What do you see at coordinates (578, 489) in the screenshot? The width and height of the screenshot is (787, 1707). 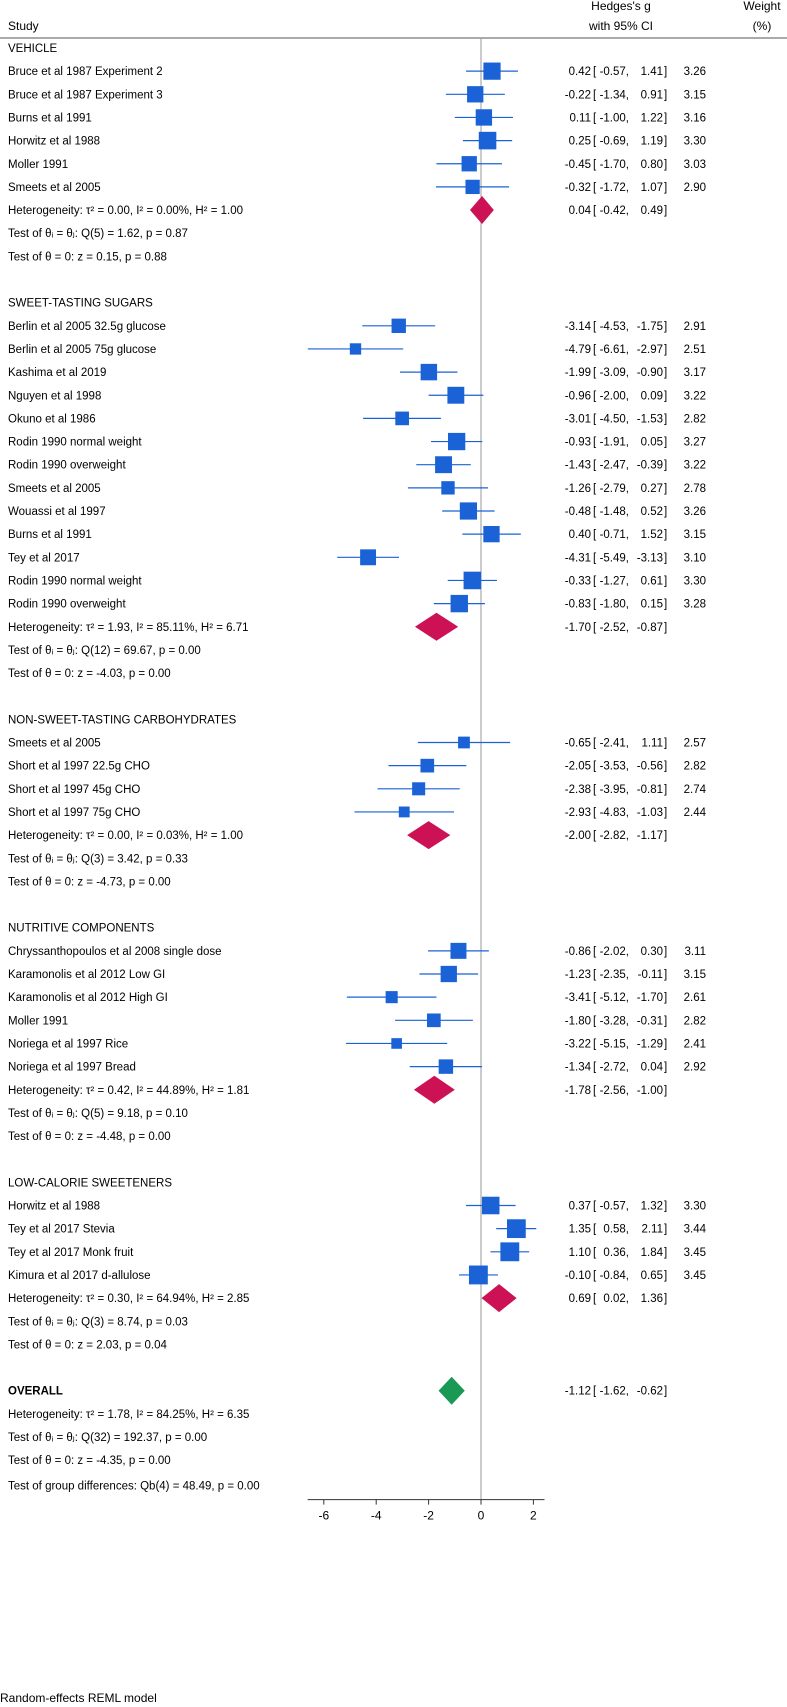 I see `effect-estimate: -1.26` at bounding box center [578, 489].